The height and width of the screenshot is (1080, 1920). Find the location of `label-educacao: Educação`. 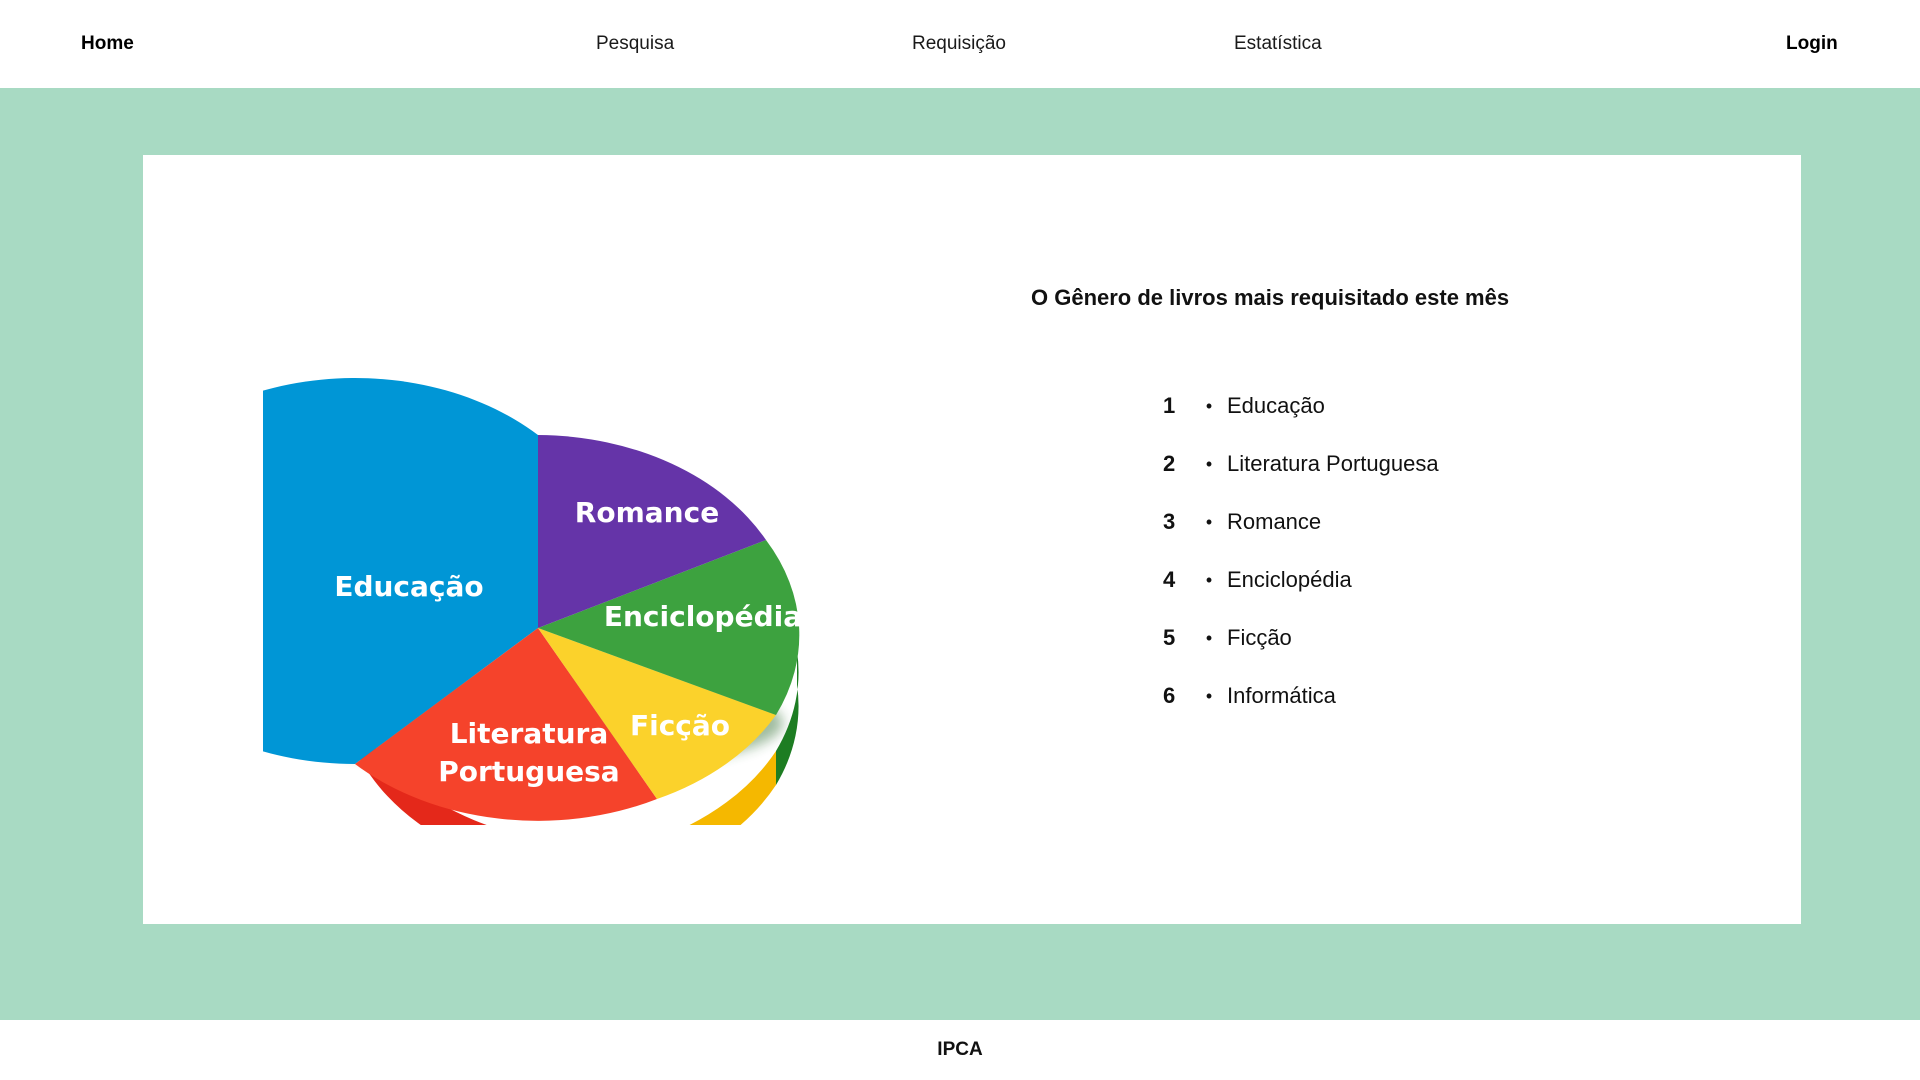

label-educacao: Educação is located at coordinates (408, 586).